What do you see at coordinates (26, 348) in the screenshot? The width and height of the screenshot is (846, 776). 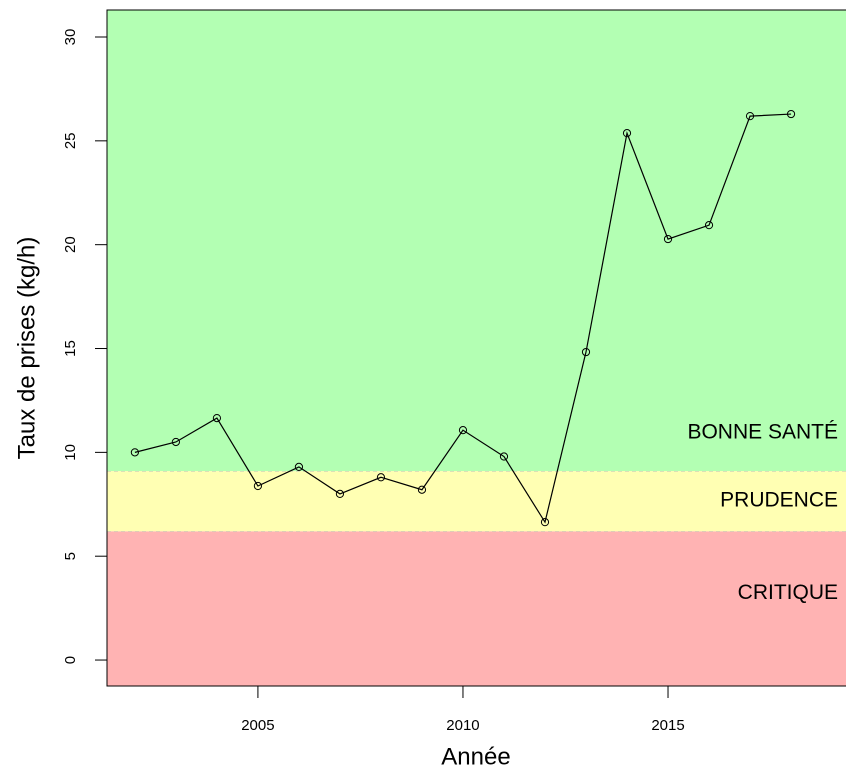 I see `y-axis-title: Taux de prises (kg/h)` at bounding box center [26, 348].